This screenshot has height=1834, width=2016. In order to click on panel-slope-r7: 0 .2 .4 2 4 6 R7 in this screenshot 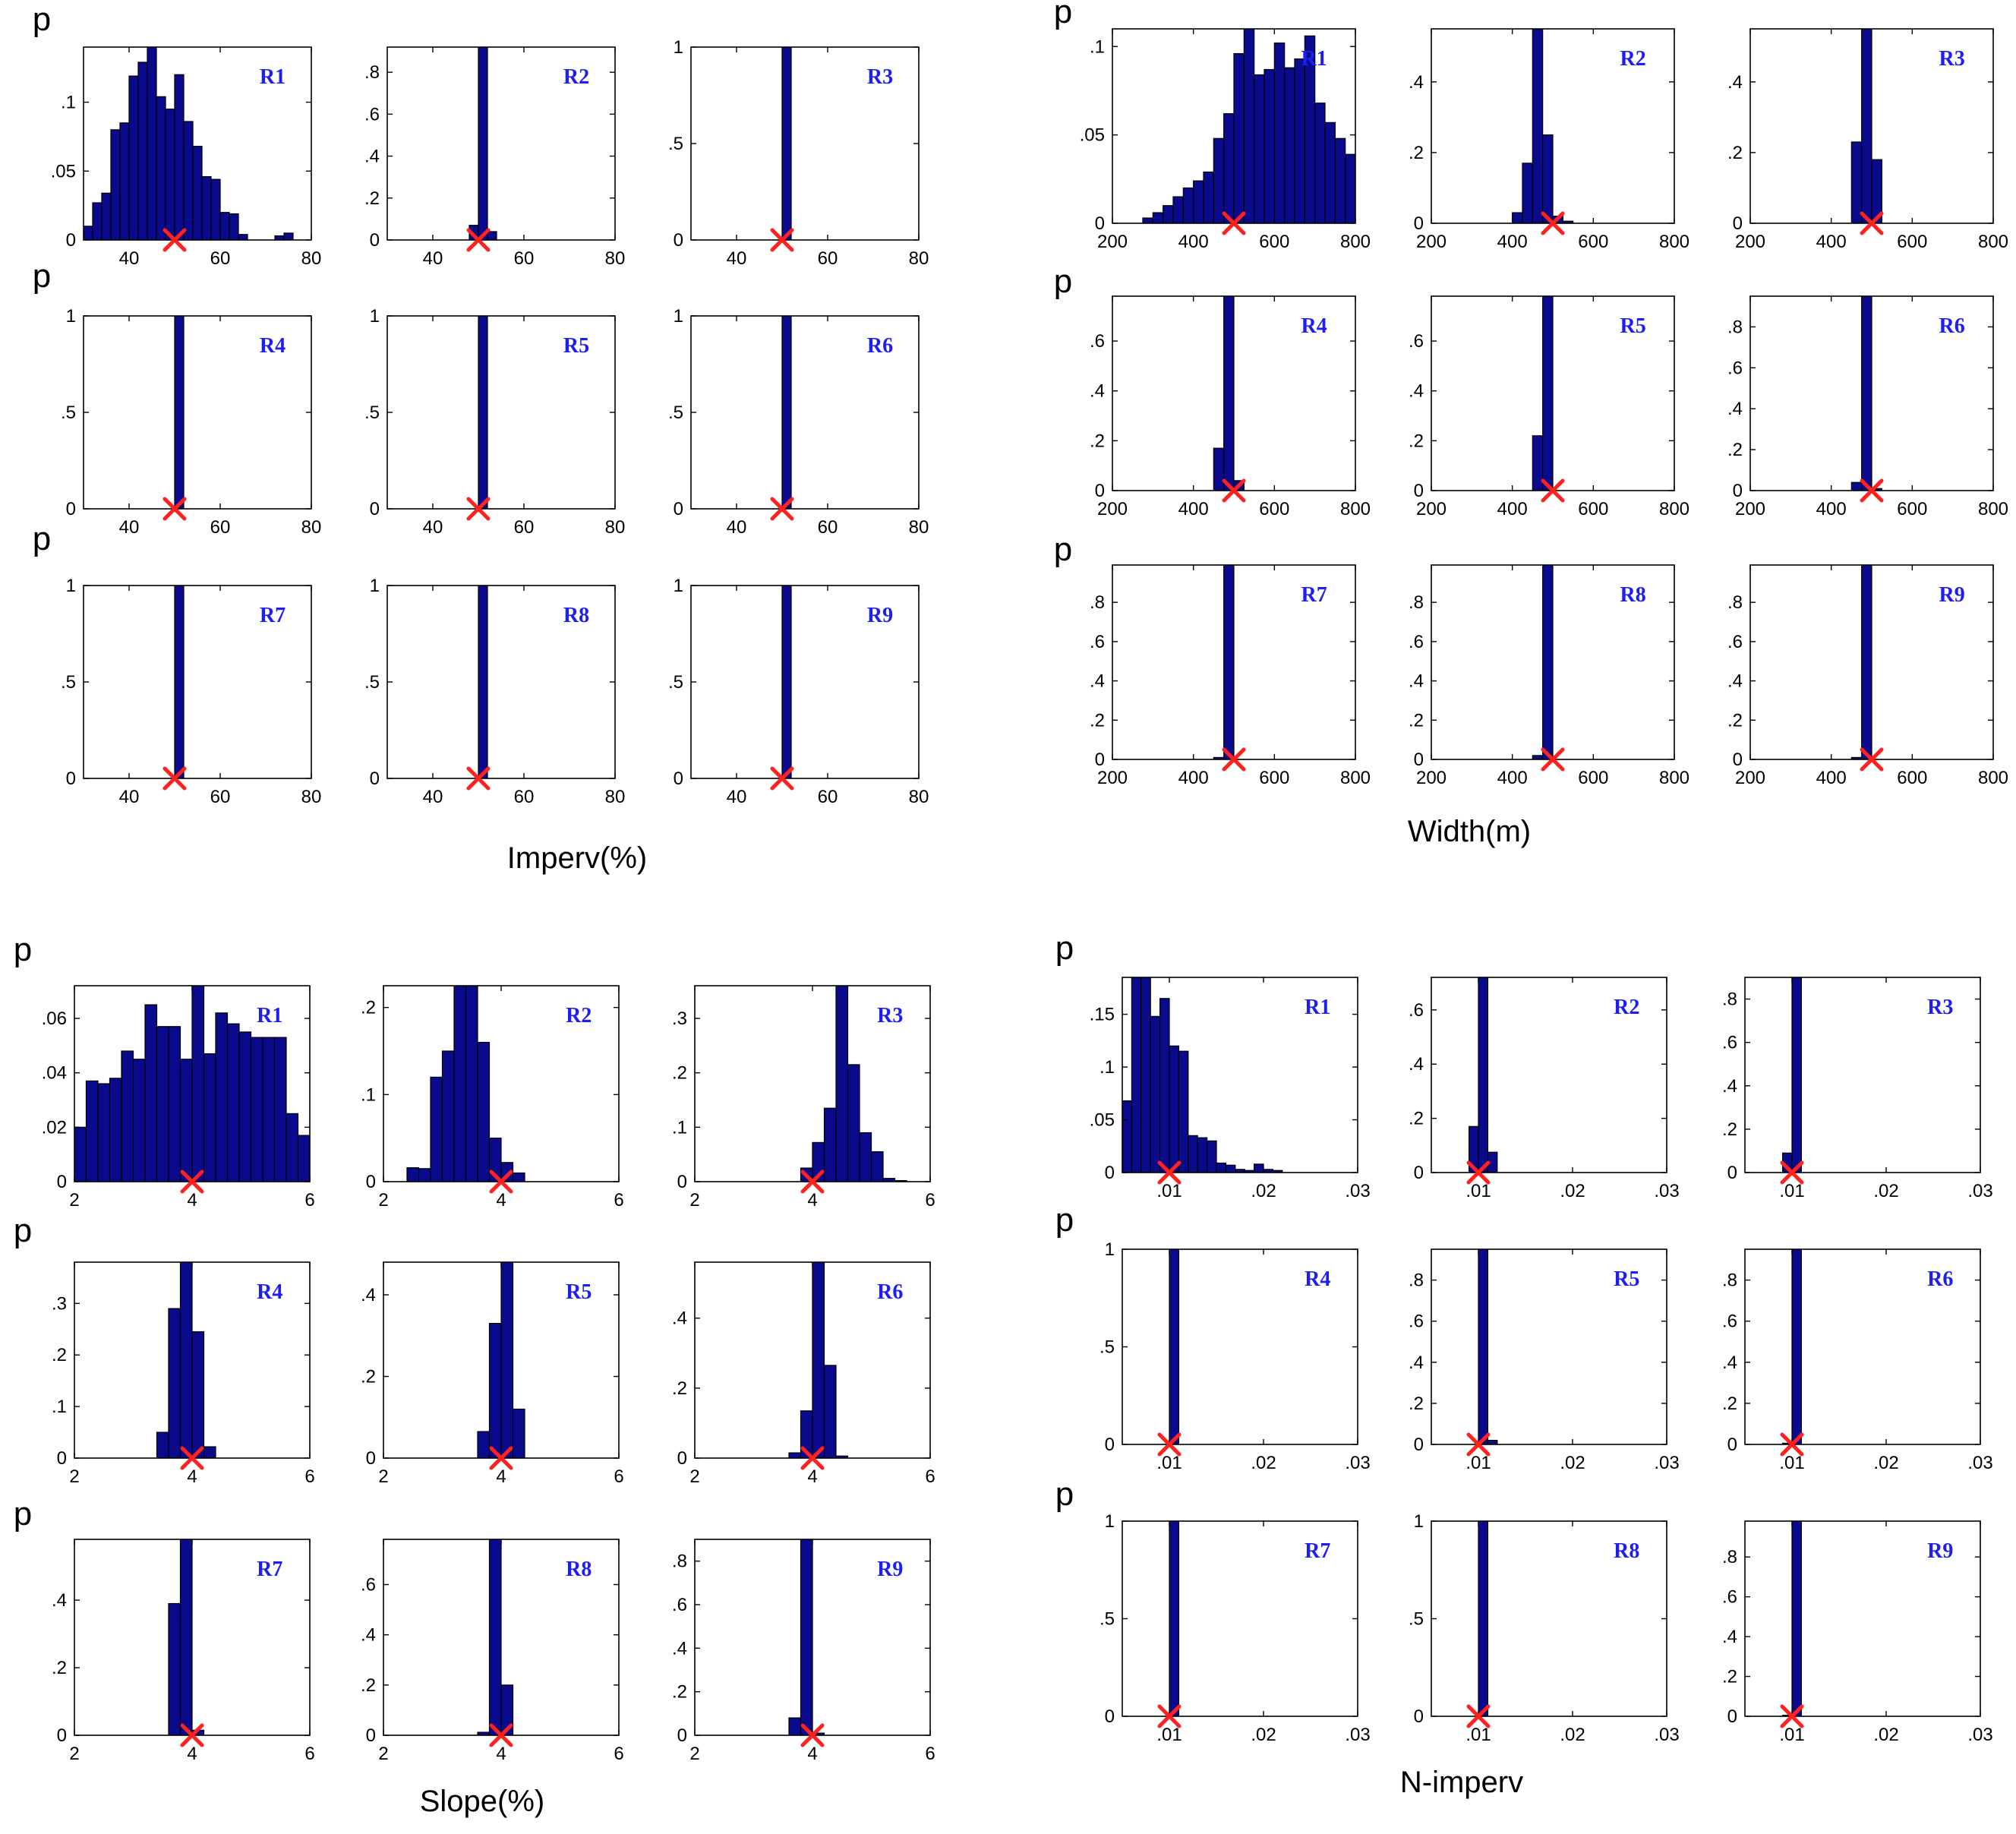, I will do `click(184, 1651)`.